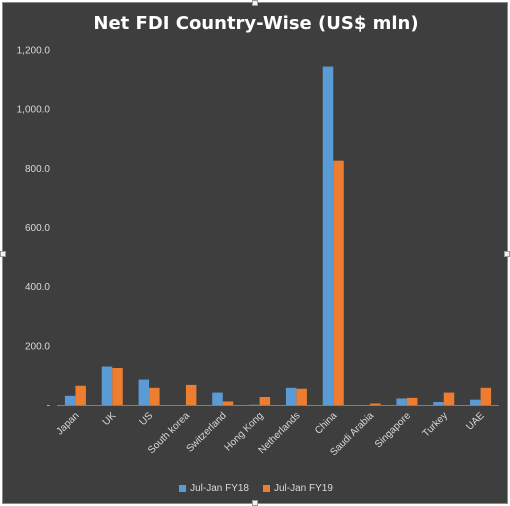 This screenshot has width=510, height=506. What do you see at coordinates (37, 287) in the screenshot?
I see `y-tick-label: 400.0` at bounding box center [37, 287].